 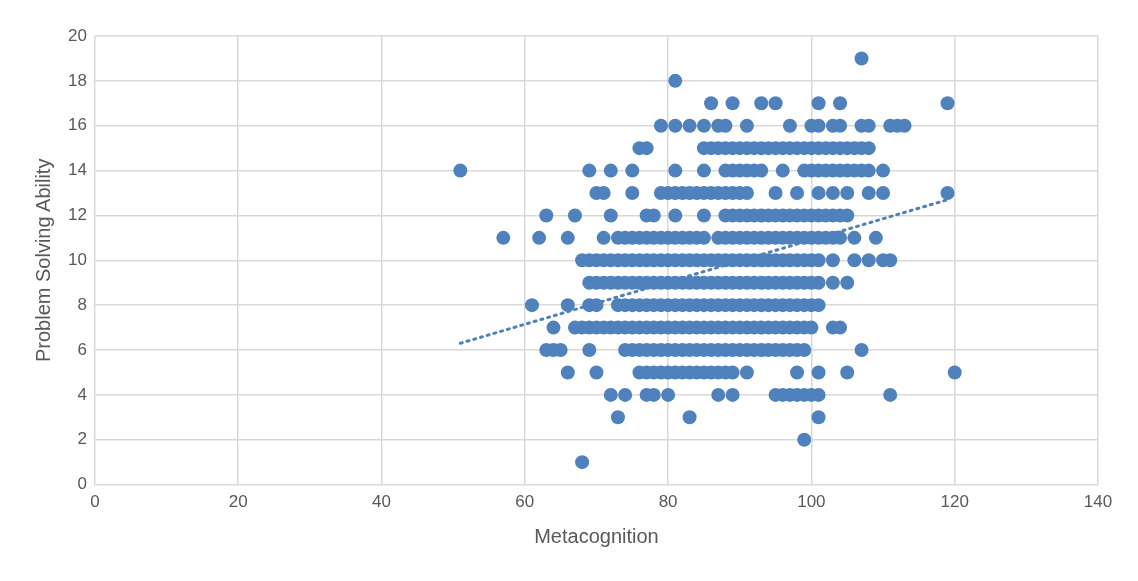 What do you see at coordinates (82, 484) in the screenshot?
I see `y-tick-label: 0` at bounding box center [82, 484].